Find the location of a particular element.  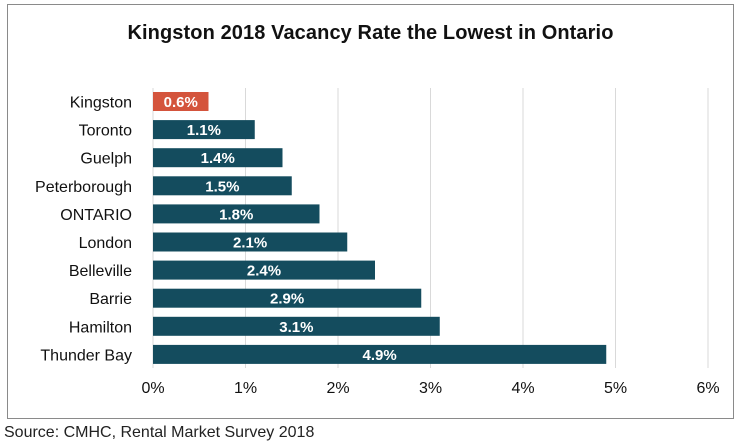

data-label: 0.6% is located at coordinates (181, 102).